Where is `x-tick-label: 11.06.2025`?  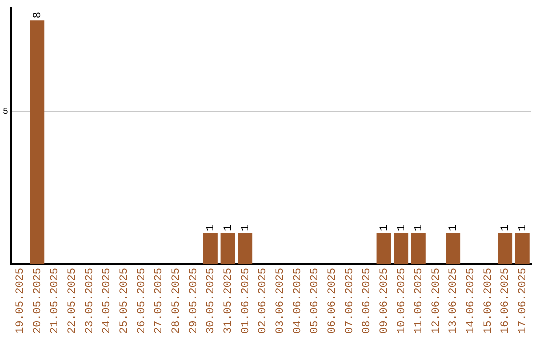
x-tick-label: 11.06.2025 is located at coordinates (420, 301).